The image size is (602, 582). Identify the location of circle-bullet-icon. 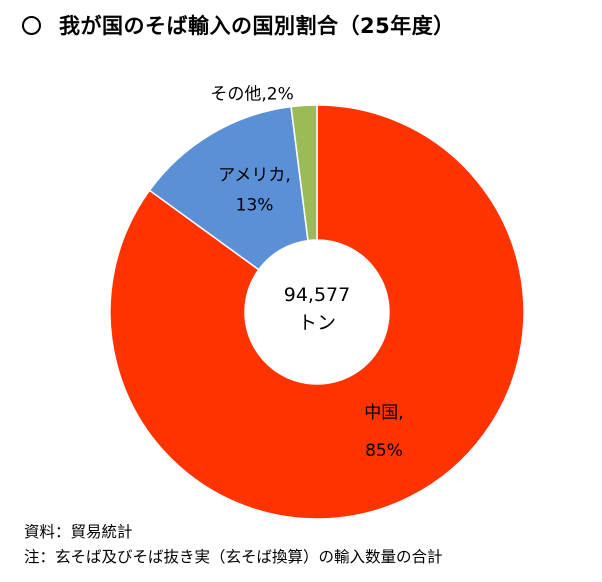
(31, 25).